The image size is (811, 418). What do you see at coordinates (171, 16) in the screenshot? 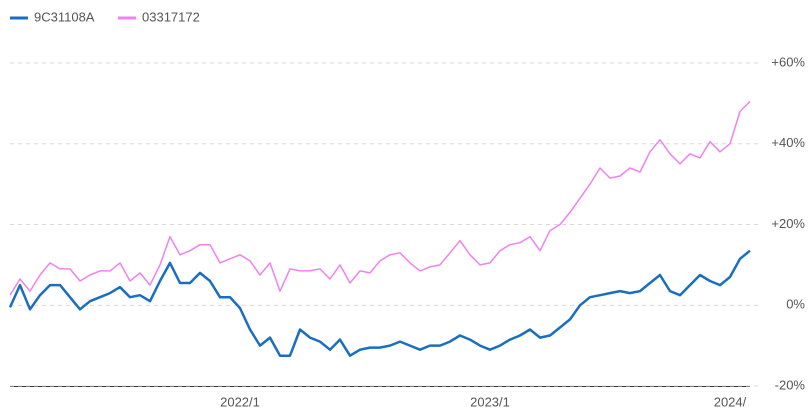
I see `legend-label: 03317172` at bounding box center [171, 16].